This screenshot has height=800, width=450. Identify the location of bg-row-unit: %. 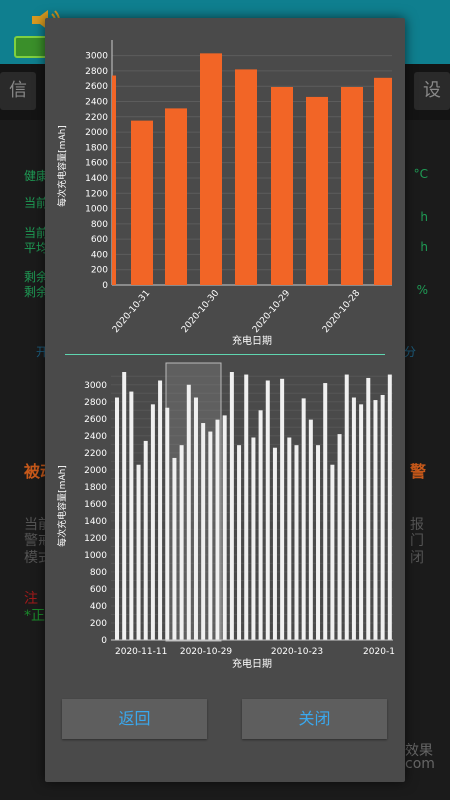
(422, 290).